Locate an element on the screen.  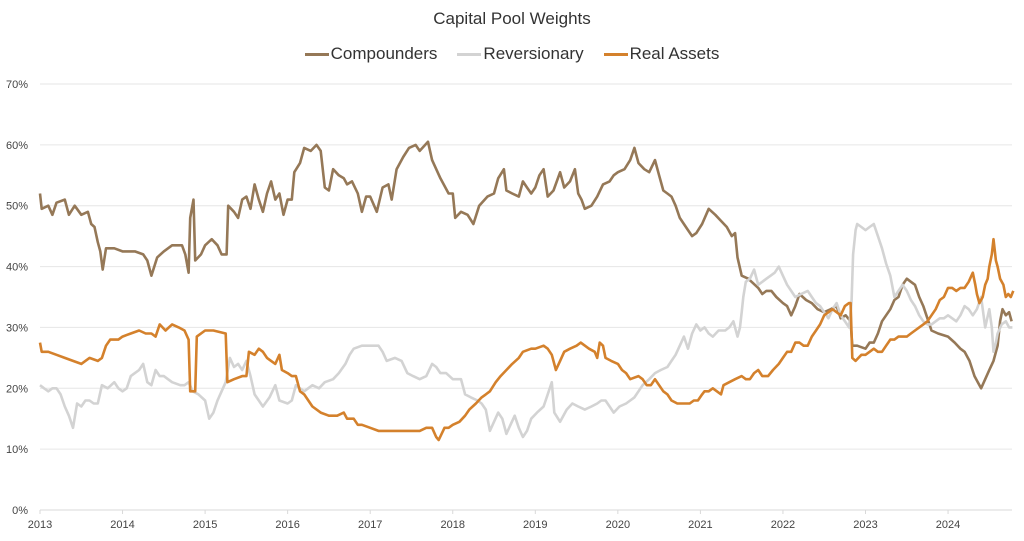
x-tick-label: 2018 is located at coordinates (453, 525).